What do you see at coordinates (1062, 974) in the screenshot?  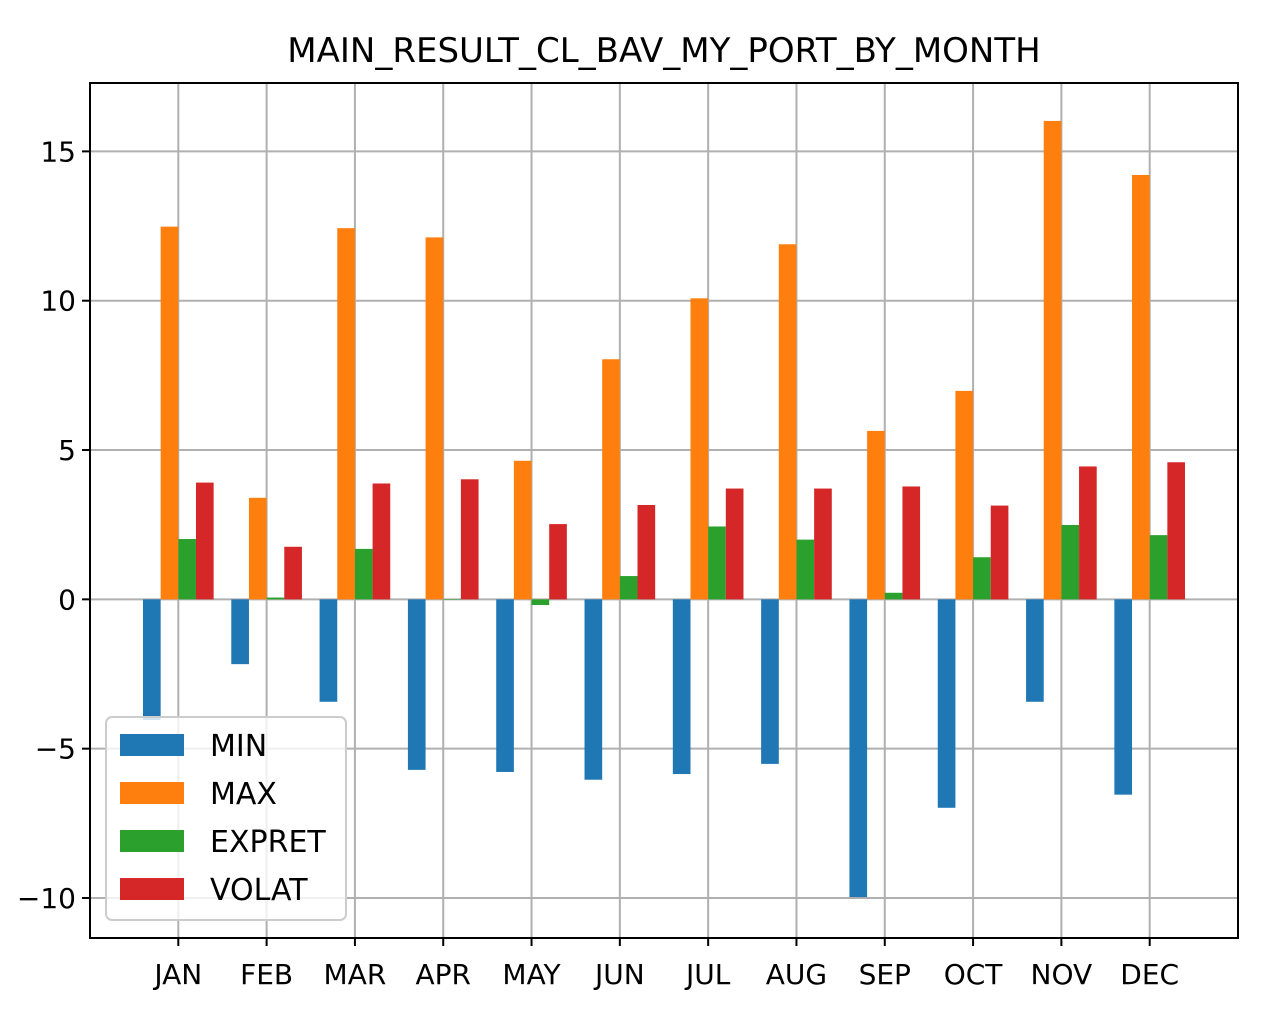 I see `x-tick-label: NOV` at bounding box center [1062, 974].